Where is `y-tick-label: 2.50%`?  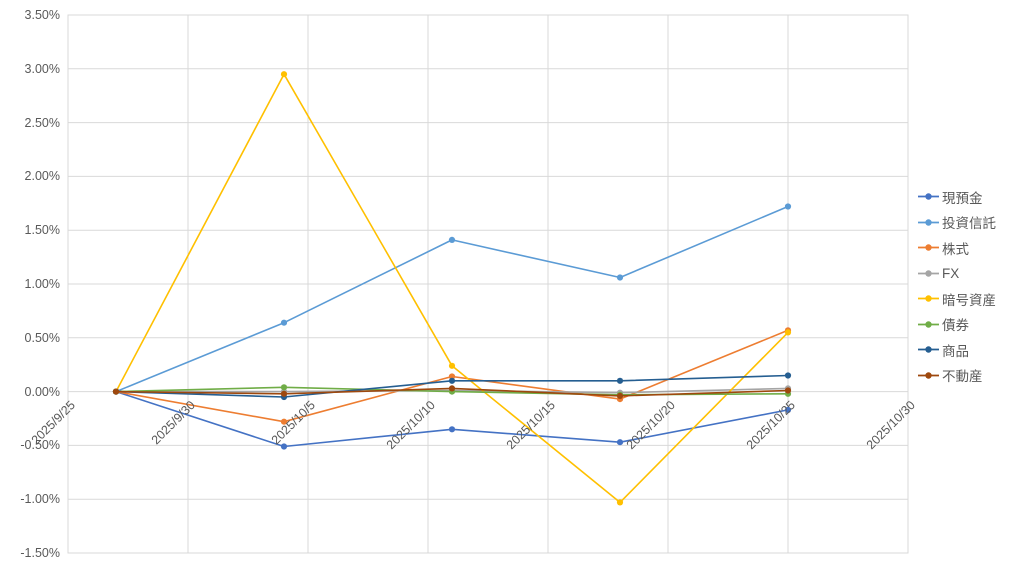
y-tick-label: 2.50% is located at coordinates (42, 122).